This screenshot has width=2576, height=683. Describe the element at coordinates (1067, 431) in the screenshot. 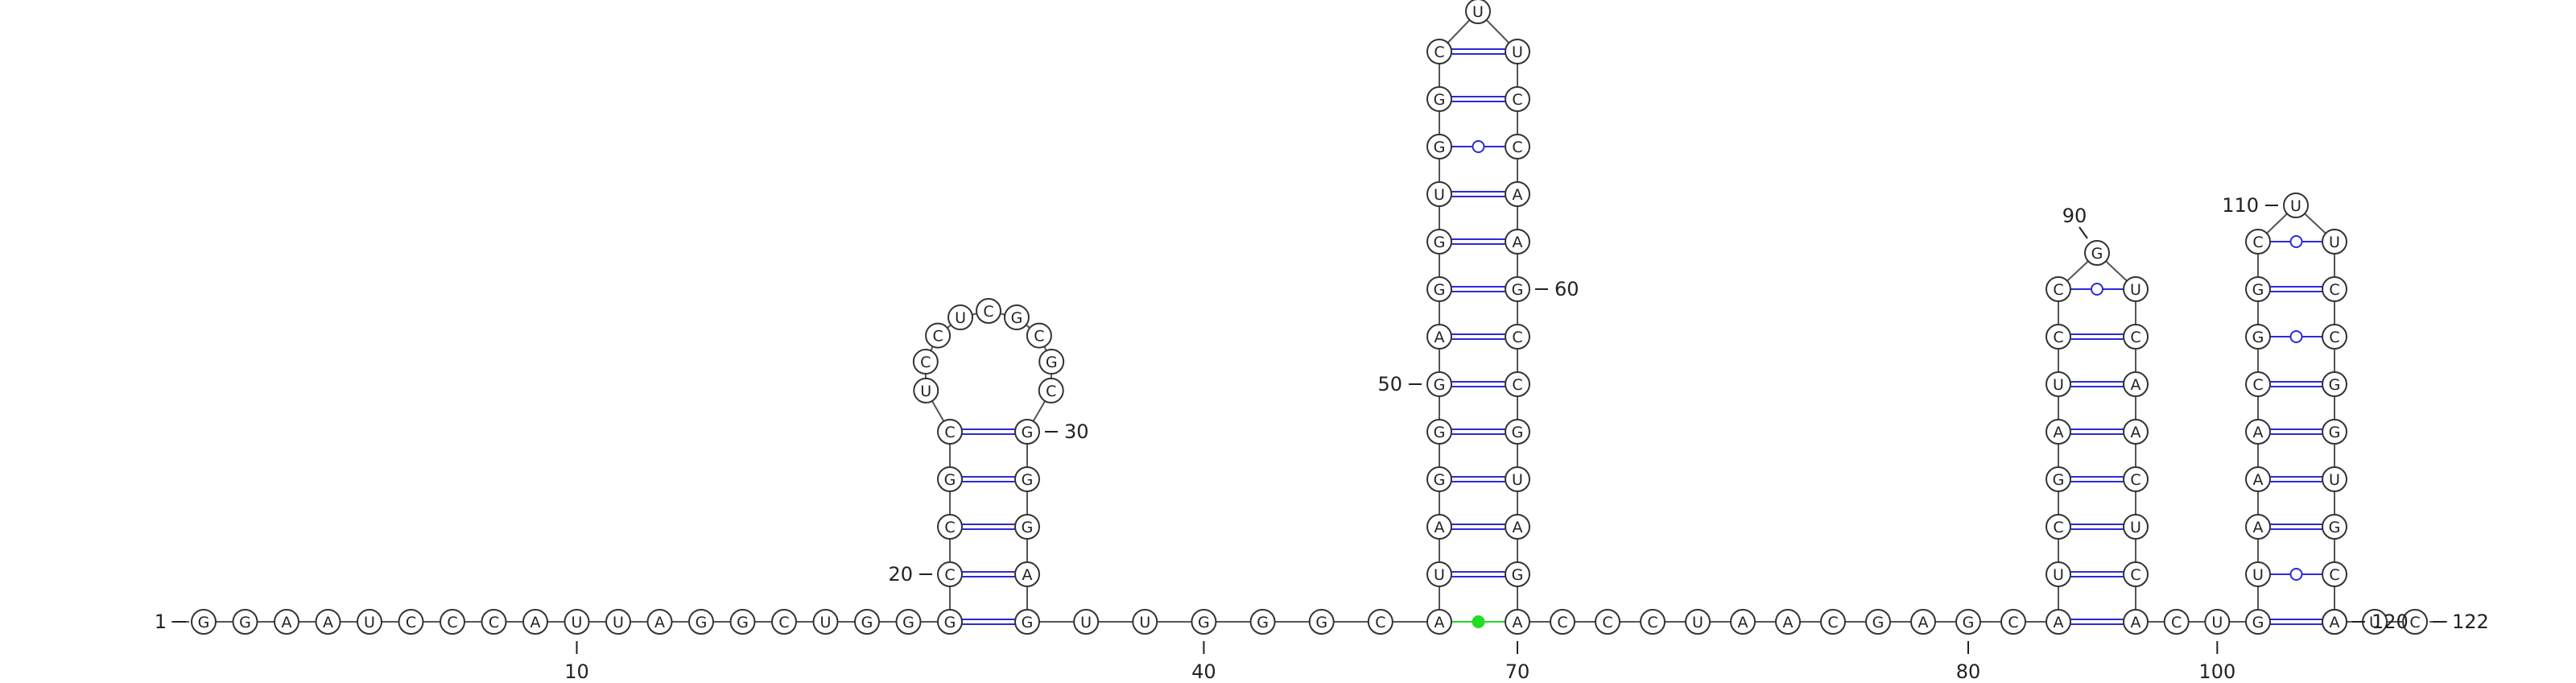

I see `position-label: 30` at that location.